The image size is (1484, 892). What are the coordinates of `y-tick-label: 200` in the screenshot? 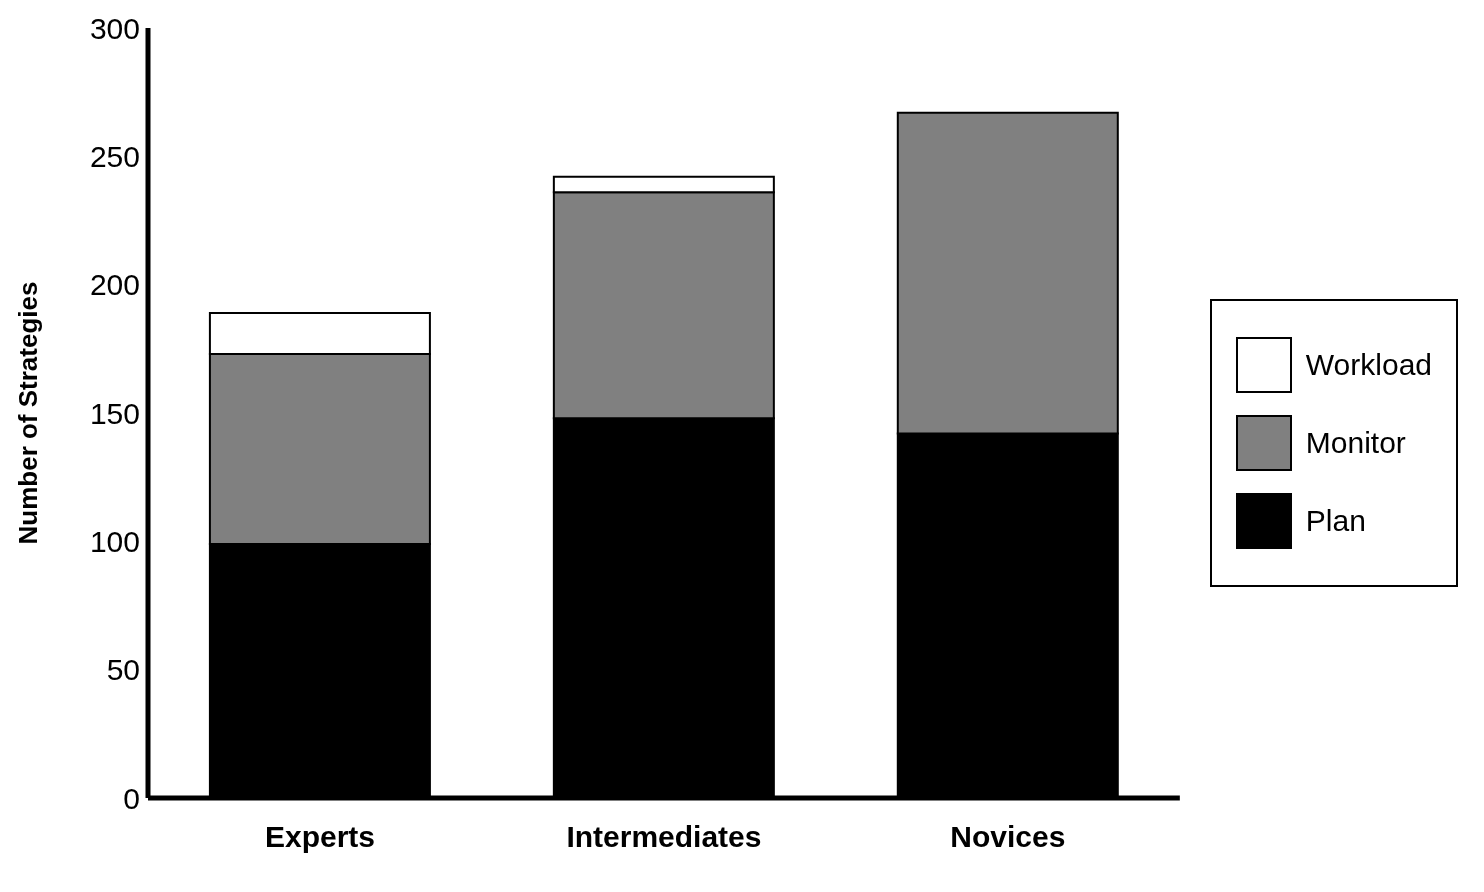 It's located at (114, 285).